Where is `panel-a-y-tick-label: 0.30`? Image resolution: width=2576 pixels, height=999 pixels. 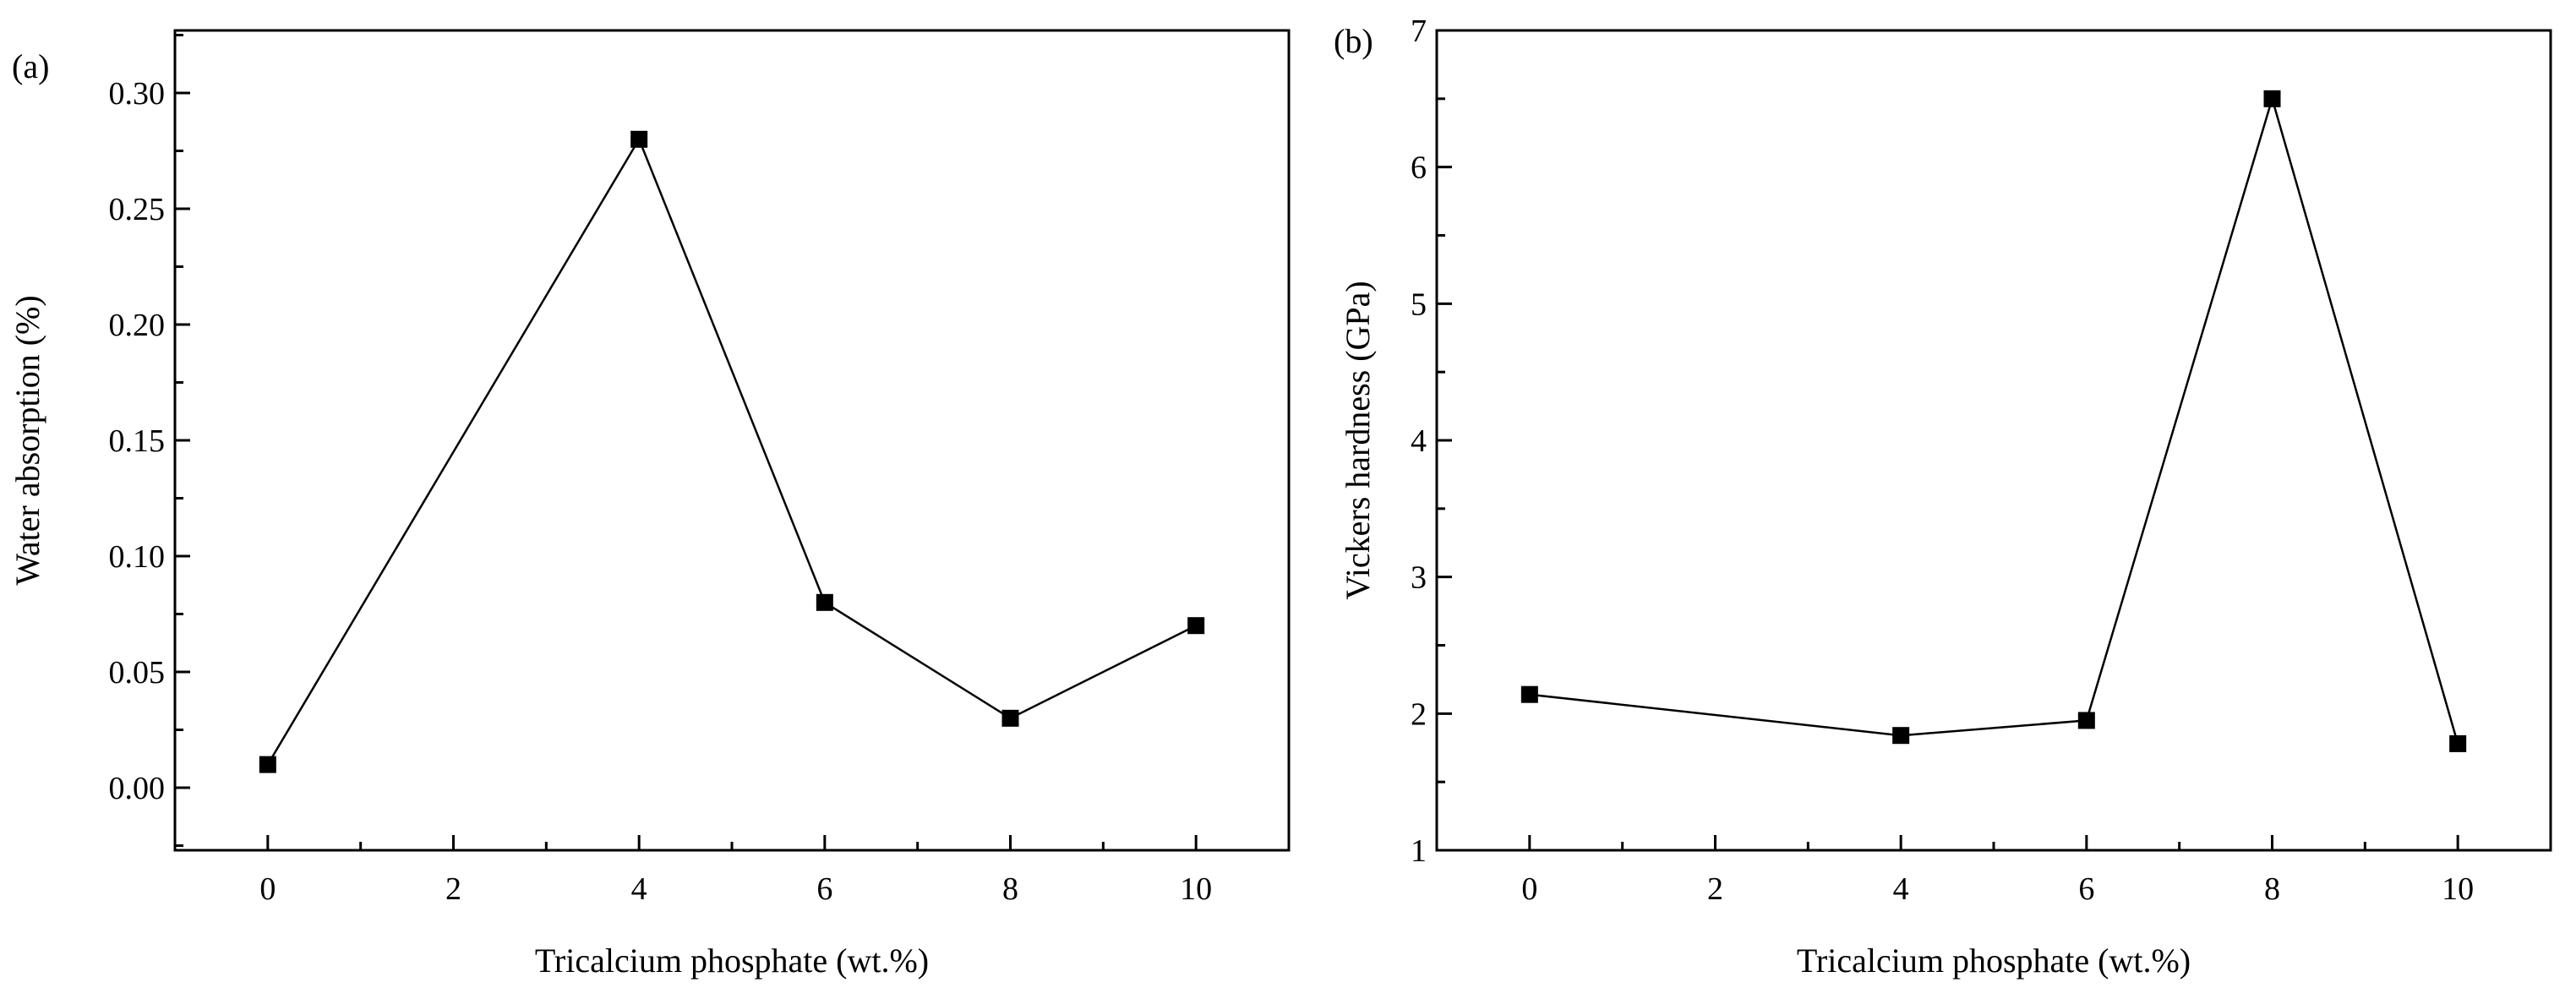 panel-a-y-tick-label: 0.30 is located at coordinates (137, 94).